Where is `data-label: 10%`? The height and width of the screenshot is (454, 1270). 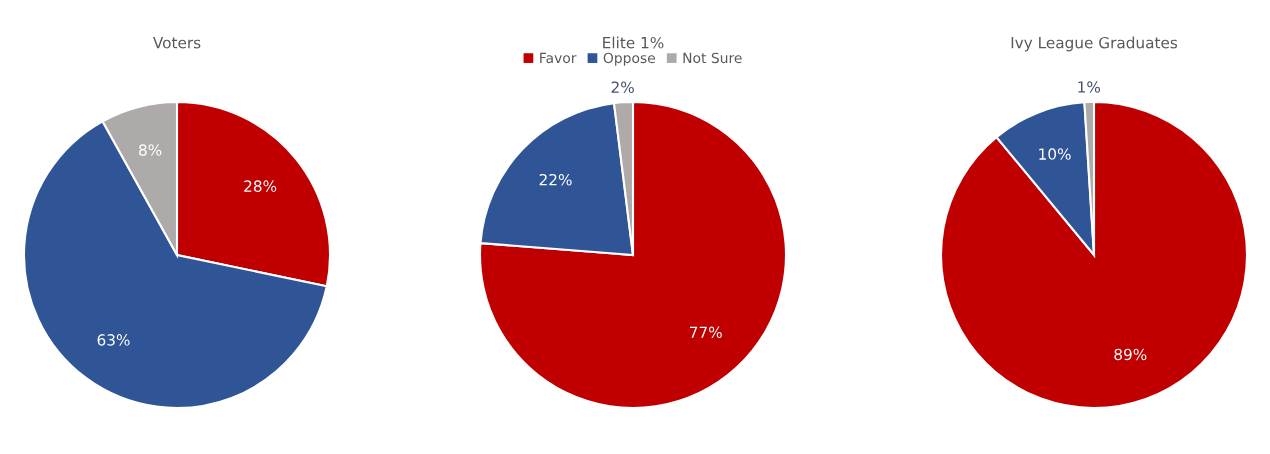 data-label: 10% is located at coordinates (1055, 154).